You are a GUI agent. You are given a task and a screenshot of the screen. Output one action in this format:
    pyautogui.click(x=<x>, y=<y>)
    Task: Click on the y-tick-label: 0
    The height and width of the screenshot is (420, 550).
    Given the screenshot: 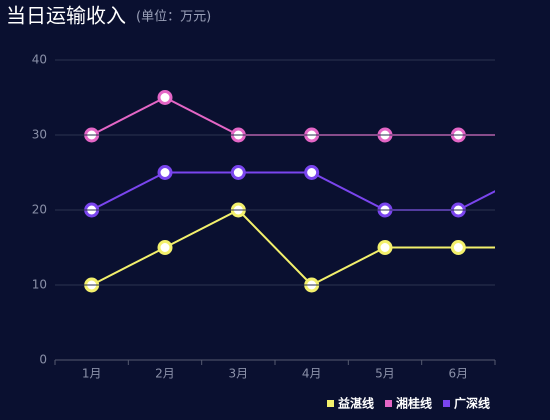 What is the action you would take?
    pyautogui.click(x=43, y=360)
    